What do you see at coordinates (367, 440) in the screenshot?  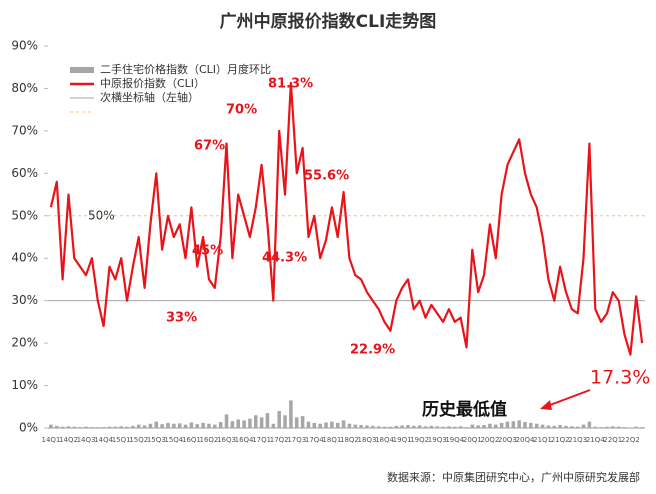 I see `x-tick-label: 18Q3` at bounding box center [367, 440].